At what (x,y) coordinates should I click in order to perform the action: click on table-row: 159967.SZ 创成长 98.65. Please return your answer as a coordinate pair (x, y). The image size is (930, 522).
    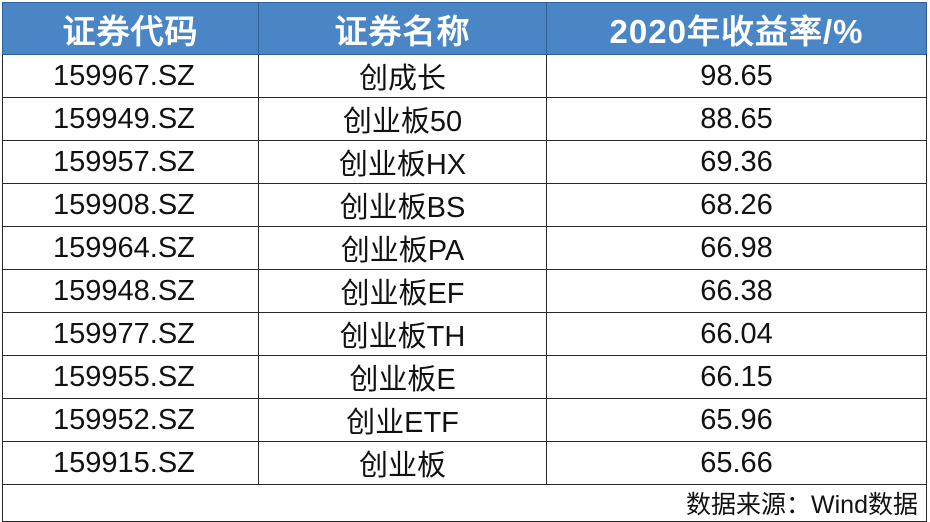
    Looking at the image, I should click on (464, 76).